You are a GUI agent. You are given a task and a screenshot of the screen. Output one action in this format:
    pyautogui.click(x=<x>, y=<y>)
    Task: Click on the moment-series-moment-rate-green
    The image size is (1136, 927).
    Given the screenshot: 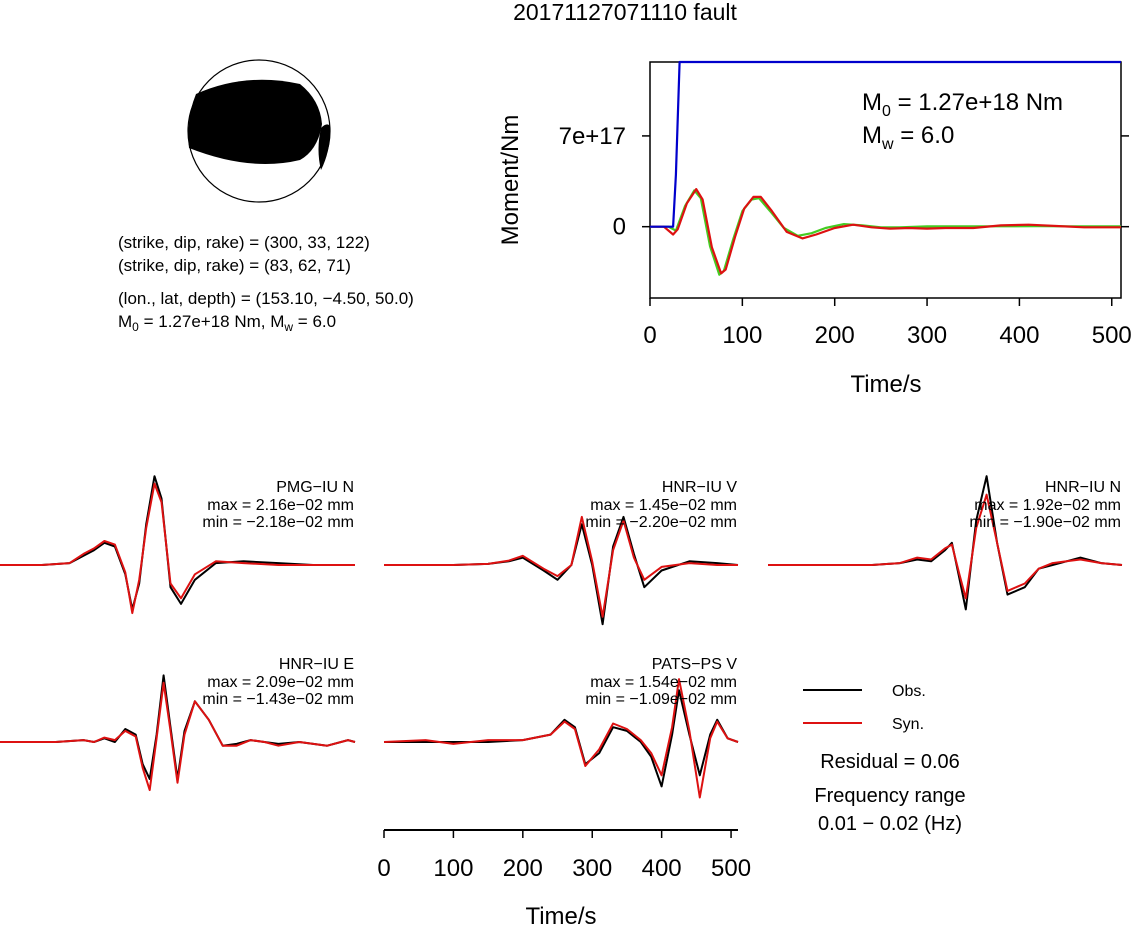 What is the action you would take?
    pyautogui.click(x=885, y=232)
    